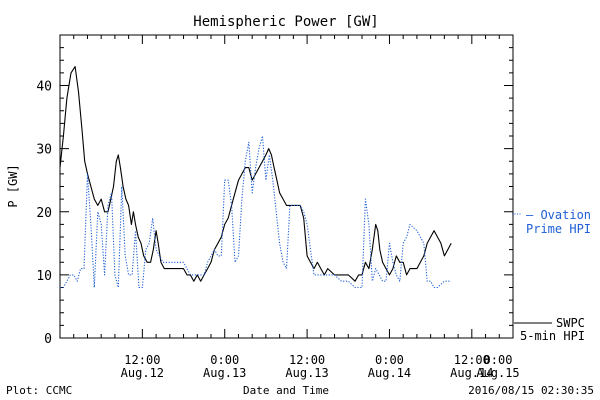 This screenshot has height=400, width=600. Describe the element at coordinates (44, 150) in the screenshot. I see `y-tick-label: 30` at that location.